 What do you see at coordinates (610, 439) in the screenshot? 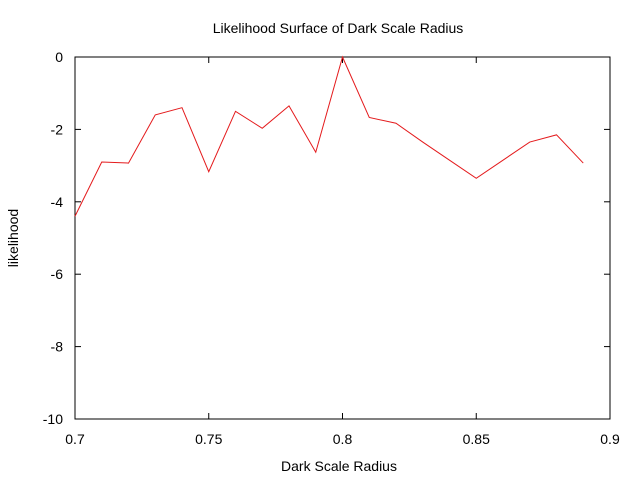
I see `x-tick-label: 0.9` at bounding box center [610, 439].